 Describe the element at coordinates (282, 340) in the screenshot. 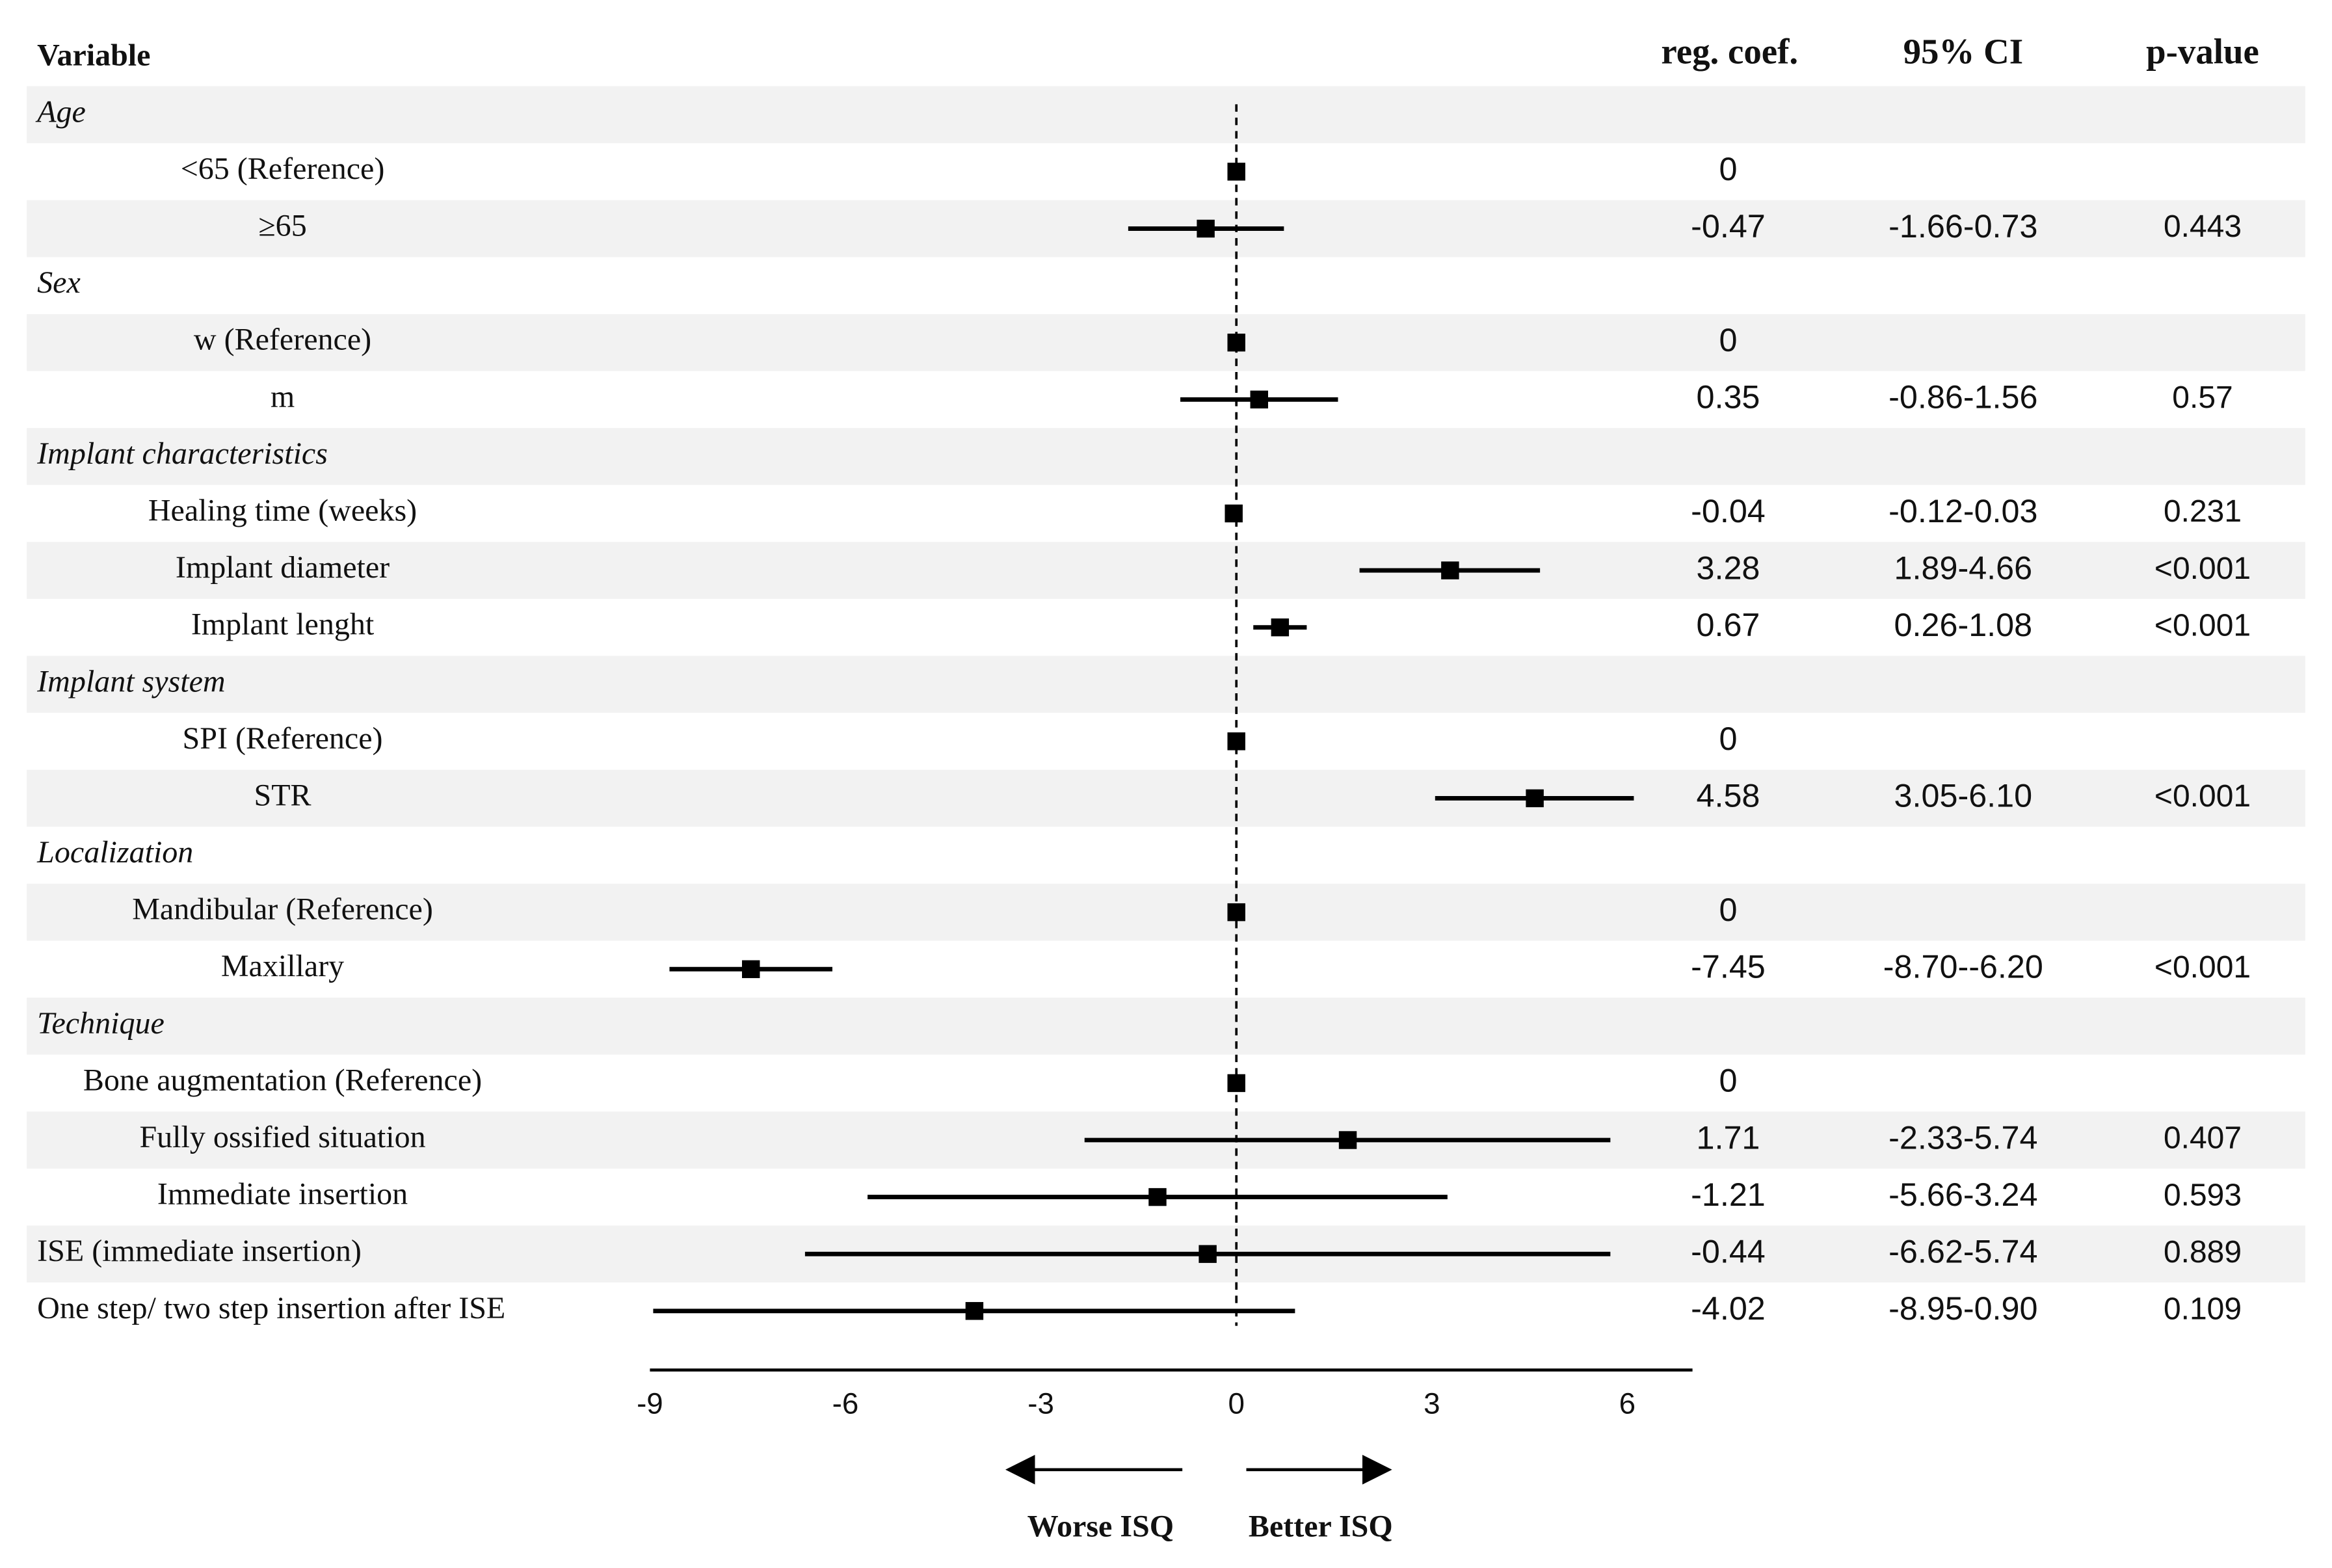

I see `row-label: w (Reference)` at that location.